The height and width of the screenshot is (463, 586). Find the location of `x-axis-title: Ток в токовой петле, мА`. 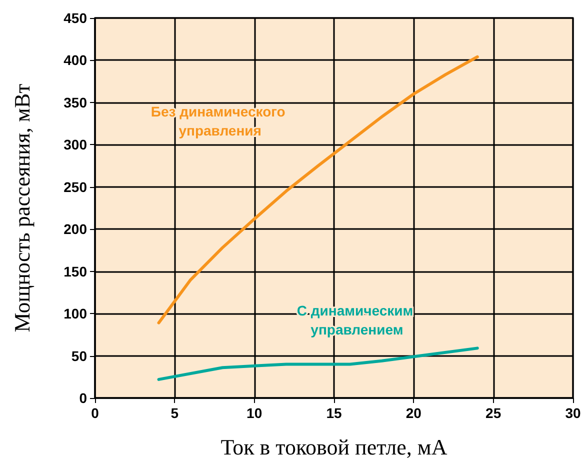

x-axis-title: Ток в токовой петле, мА is located at coordinates (334, 447).